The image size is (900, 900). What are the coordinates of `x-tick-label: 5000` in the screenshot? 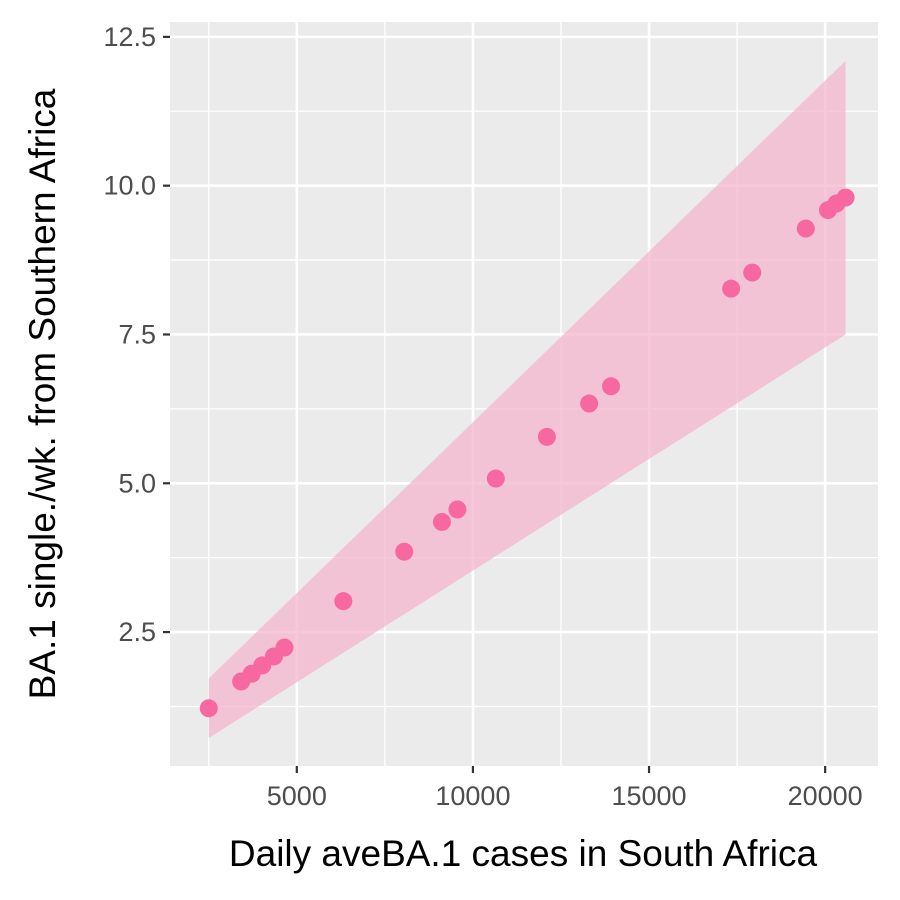 It's located at (297, 796).